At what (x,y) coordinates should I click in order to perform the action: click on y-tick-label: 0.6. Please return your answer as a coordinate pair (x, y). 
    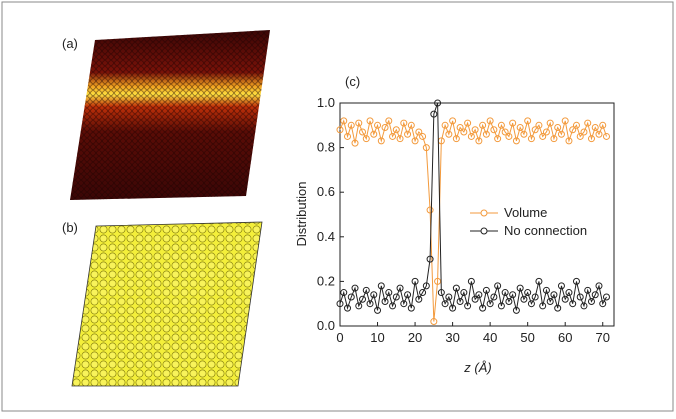
    Looking at the image, I should click on (326, 191).